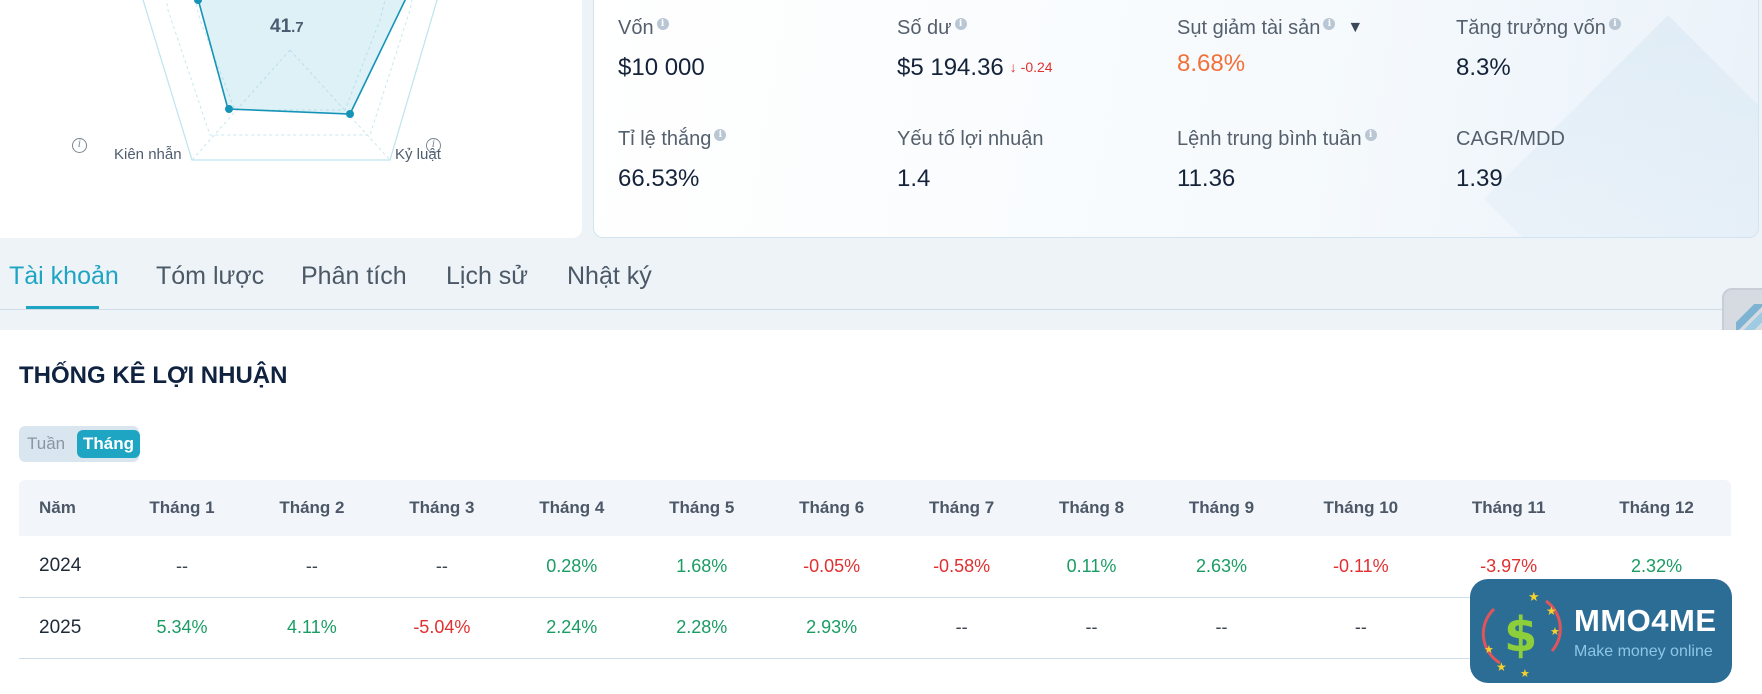 The image size is (1762, 694). I want to click on stat-value: $5 194.36, so click(950, 67).